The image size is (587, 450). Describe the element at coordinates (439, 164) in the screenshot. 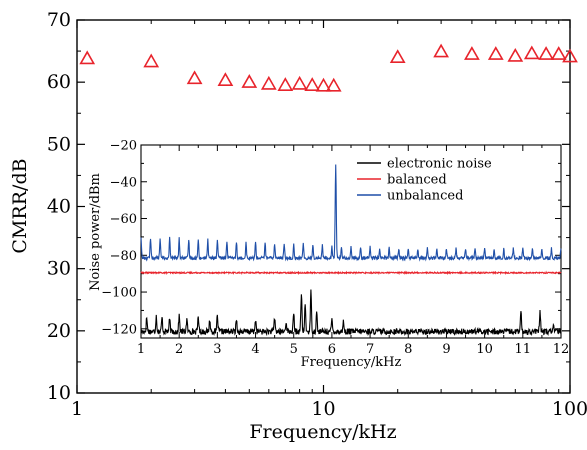

I see `legend-label: electronic noise` at that location.